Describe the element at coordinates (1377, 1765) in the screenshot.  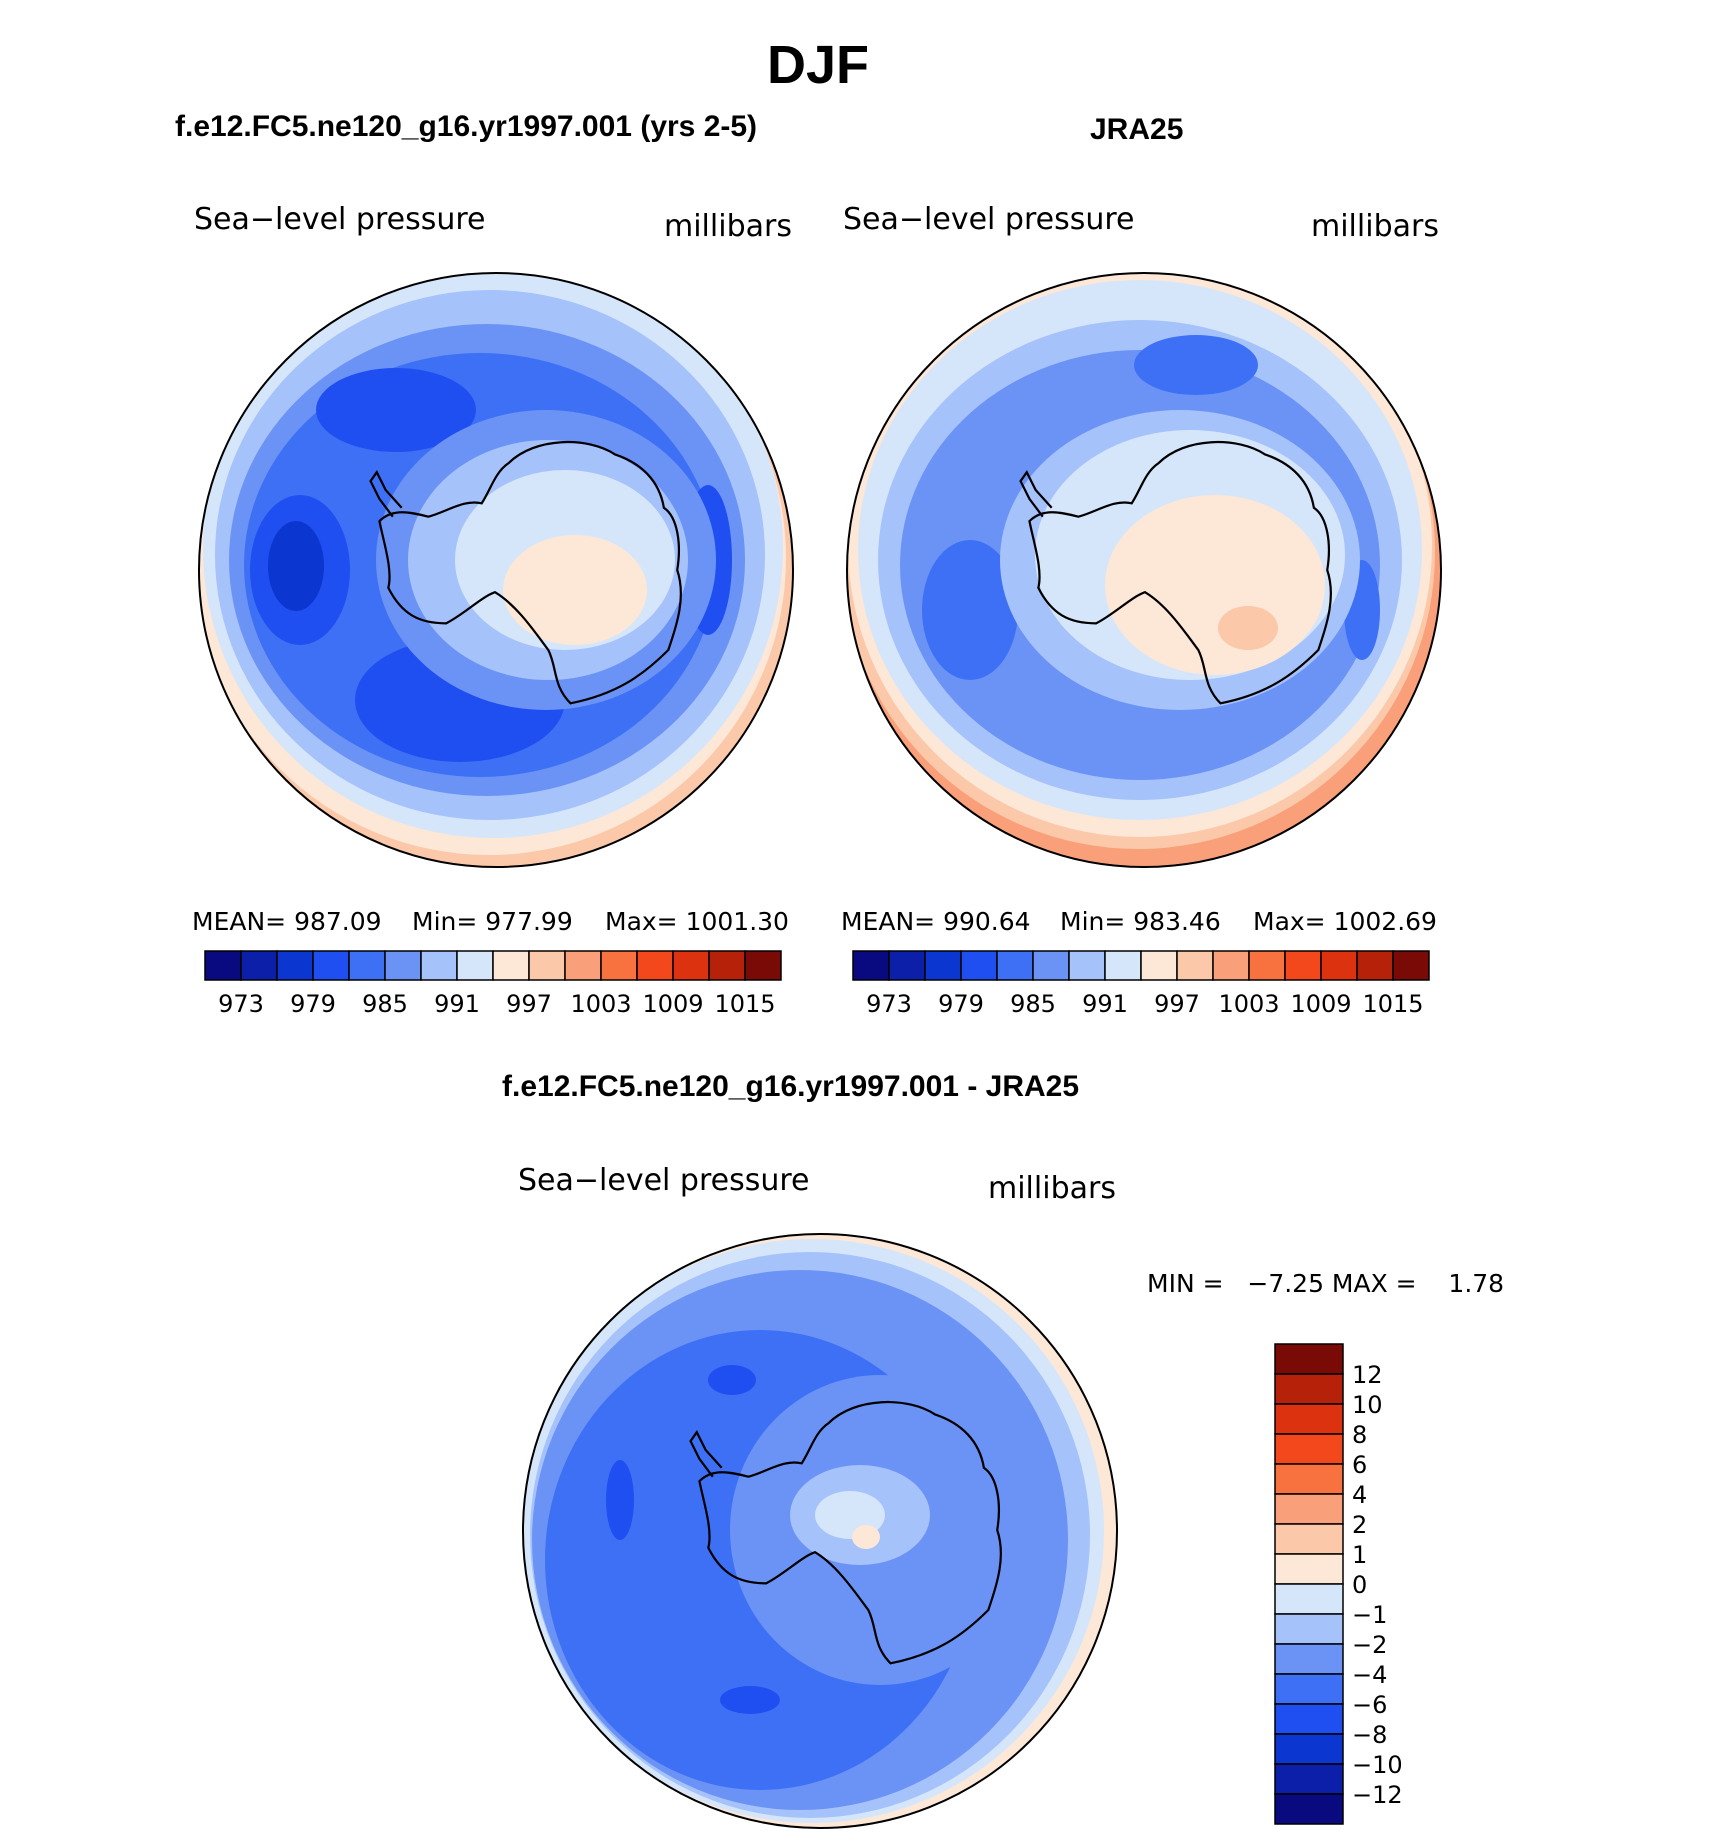
I see `colorbar-tick-label: −10` at that location.